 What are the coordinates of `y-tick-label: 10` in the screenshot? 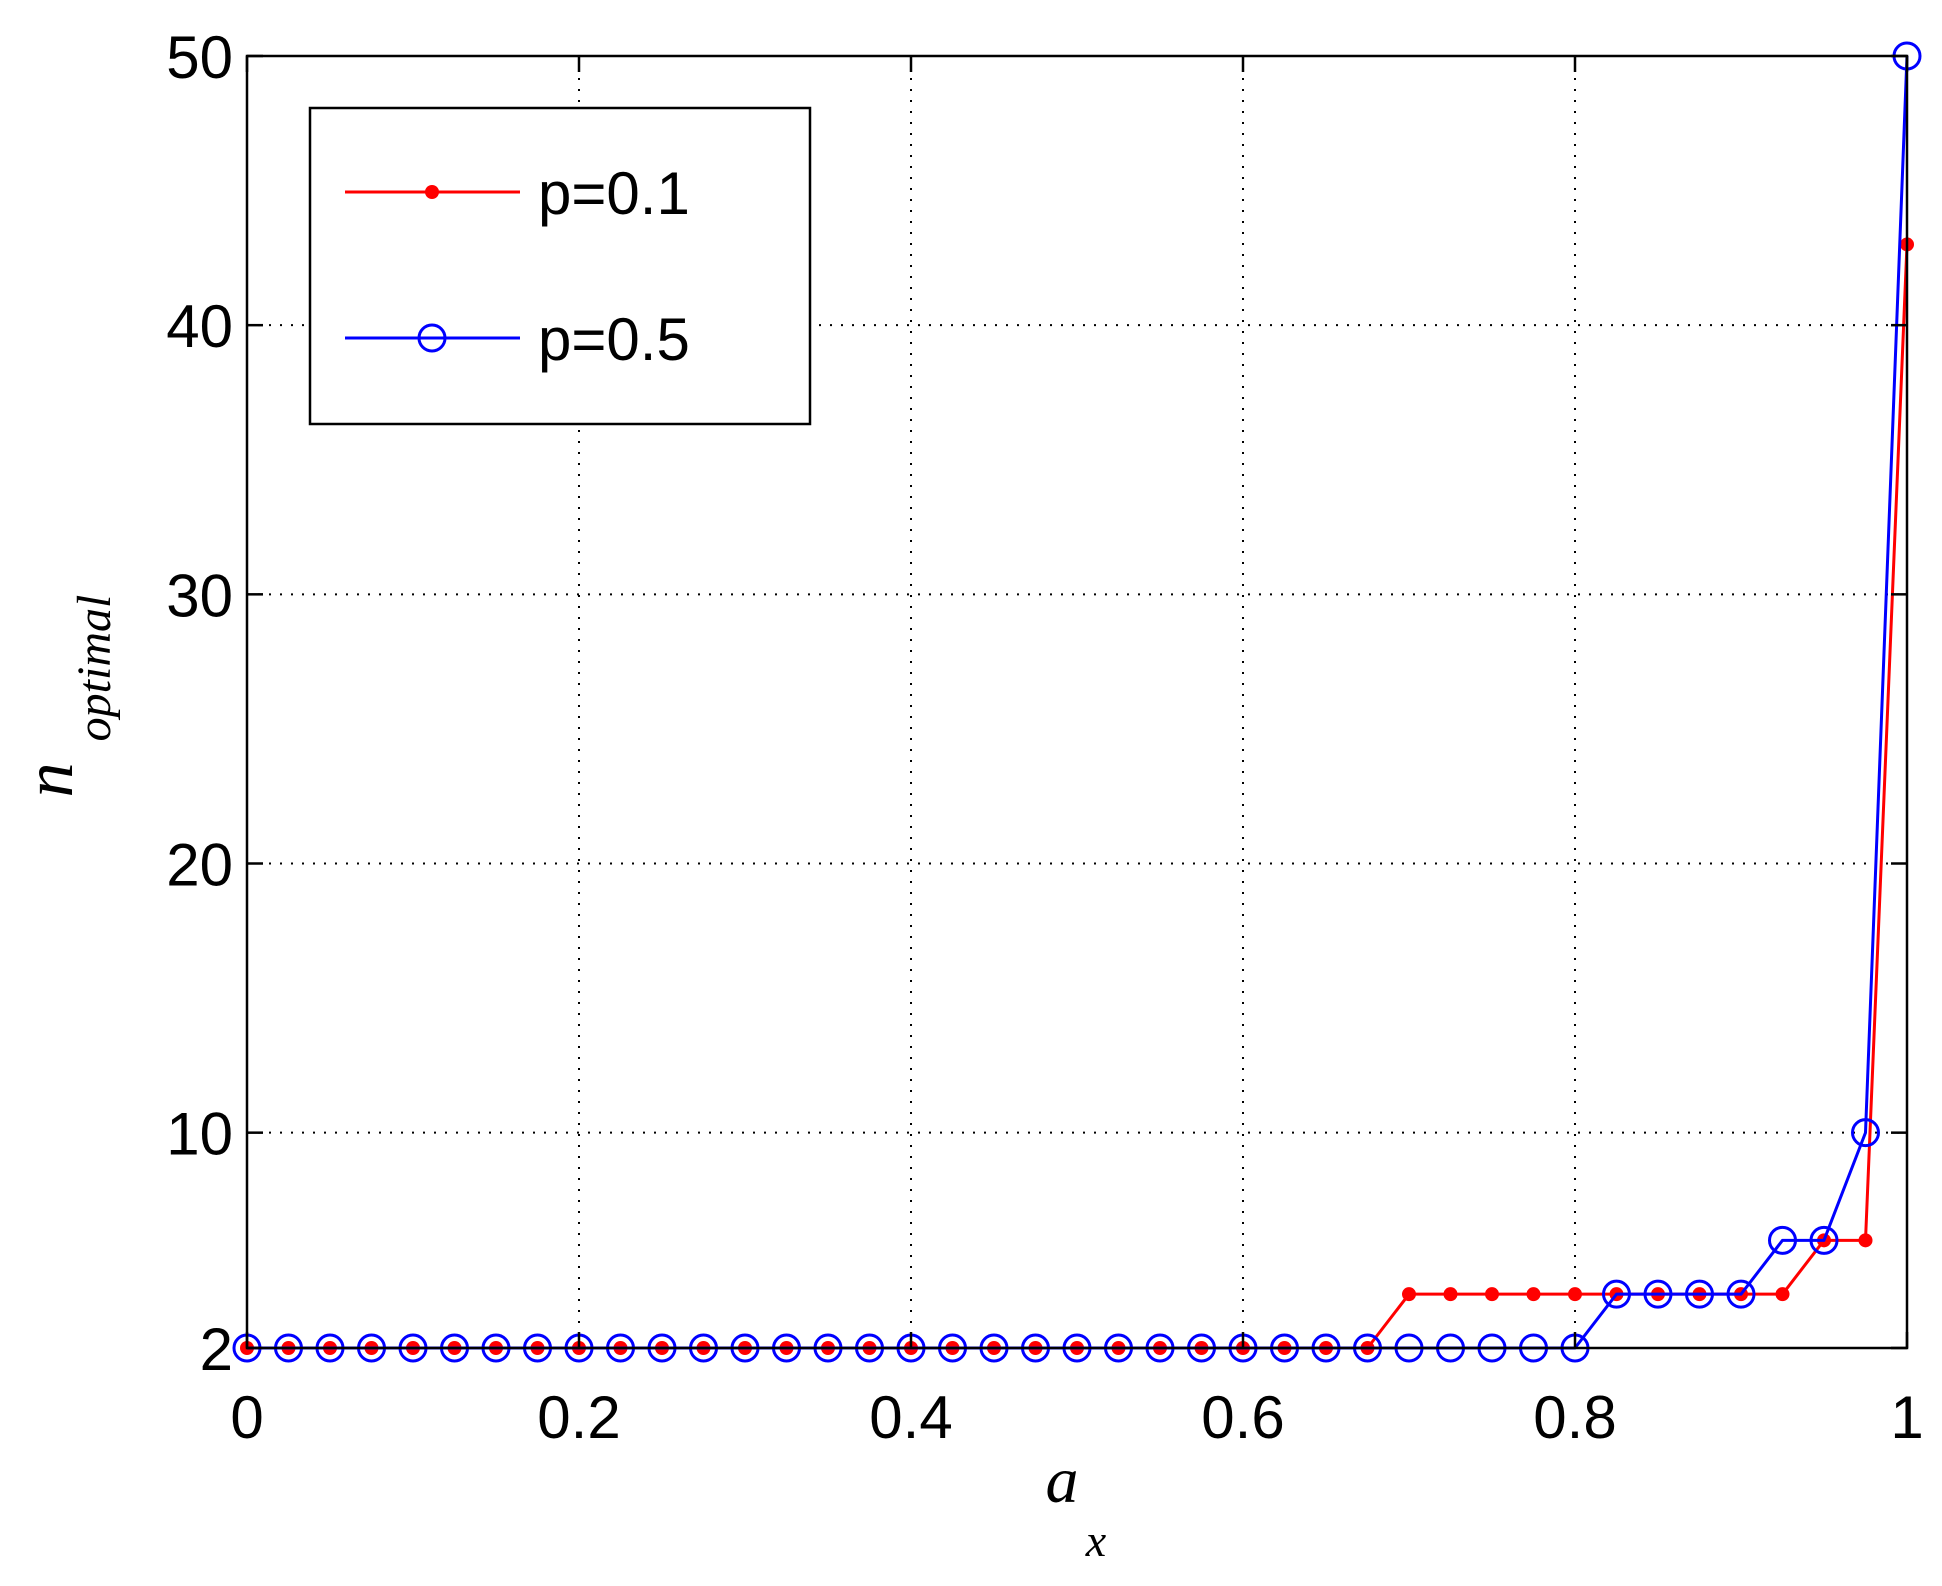 It's located at (199, 1134).